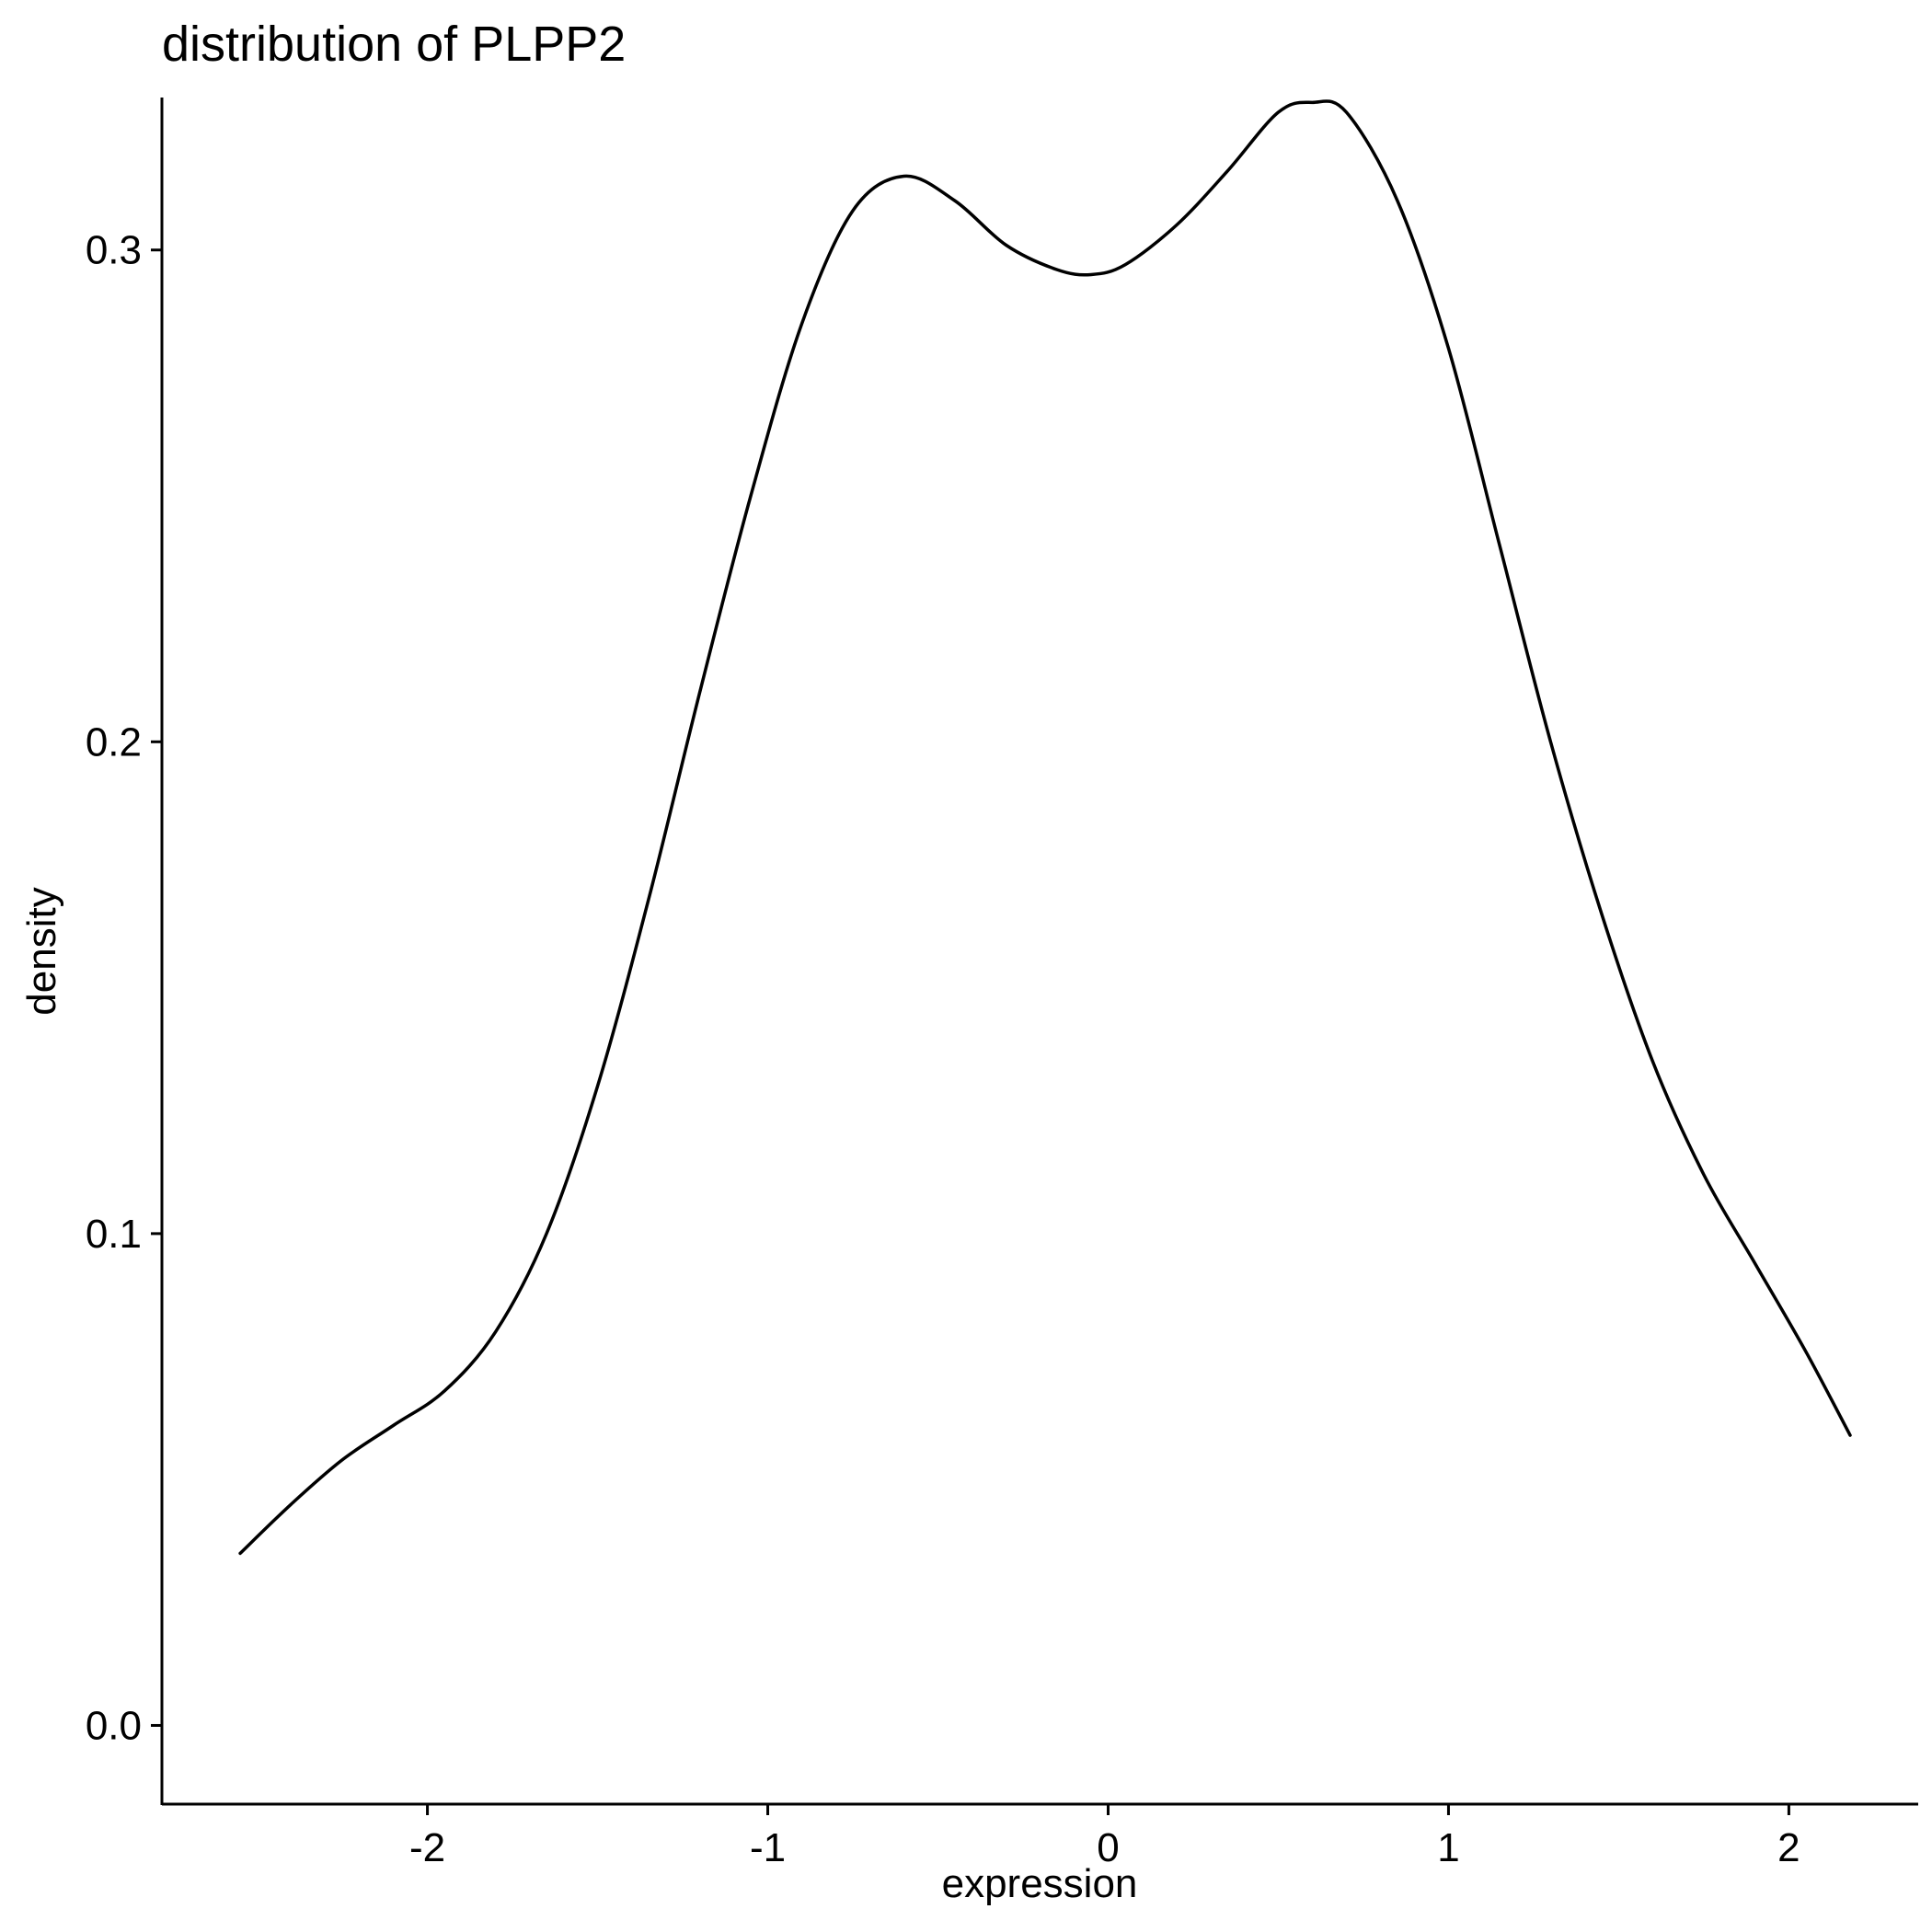 The image size is (1932, 1932). Describe the element at coordinates (1108, 1847) in the screenshot. I see `x-tick-label: 0` at that location.